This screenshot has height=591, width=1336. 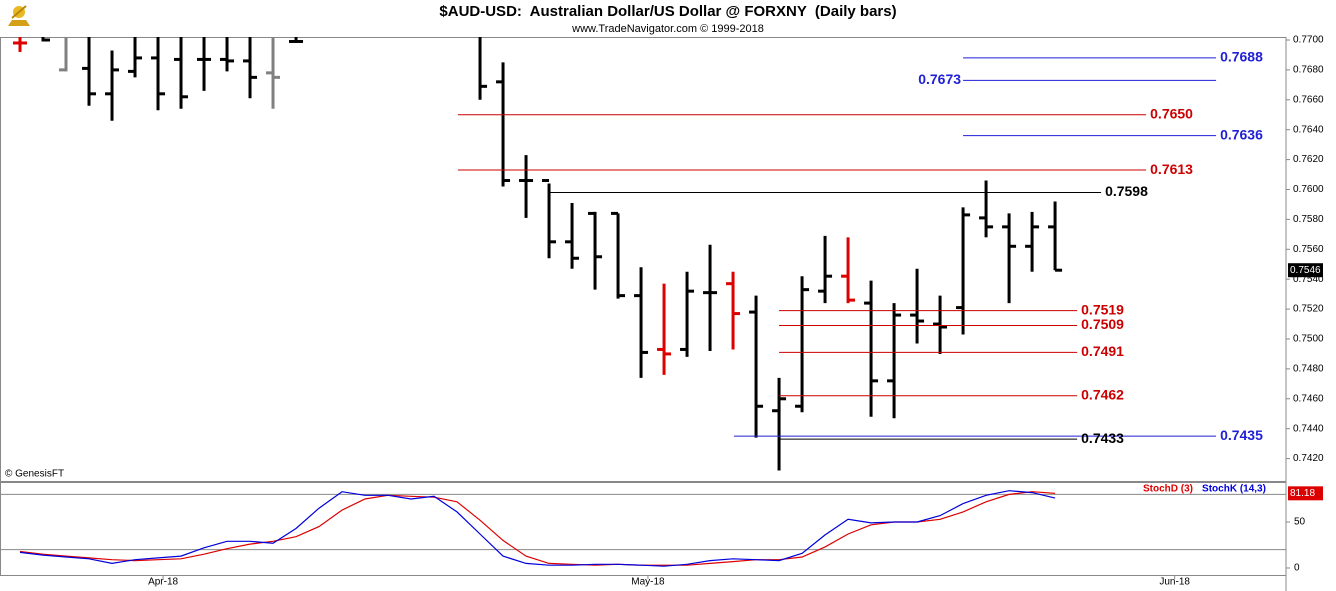 What do you see at coordinates (648, 582) in the screenshot?
I see `x-tick-label: May-18` at bounding box center [648, 582].